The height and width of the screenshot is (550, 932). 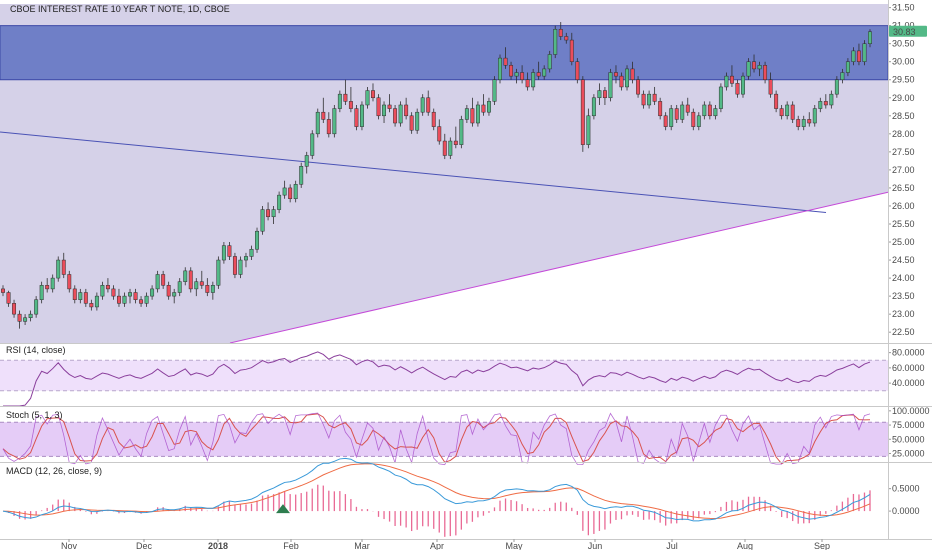 What do you see at coordinates (906, 368) in the screenshot?
I see `rsi-axis: 80.0000 60.0000 40.0000` at bounding box center [906, 368].